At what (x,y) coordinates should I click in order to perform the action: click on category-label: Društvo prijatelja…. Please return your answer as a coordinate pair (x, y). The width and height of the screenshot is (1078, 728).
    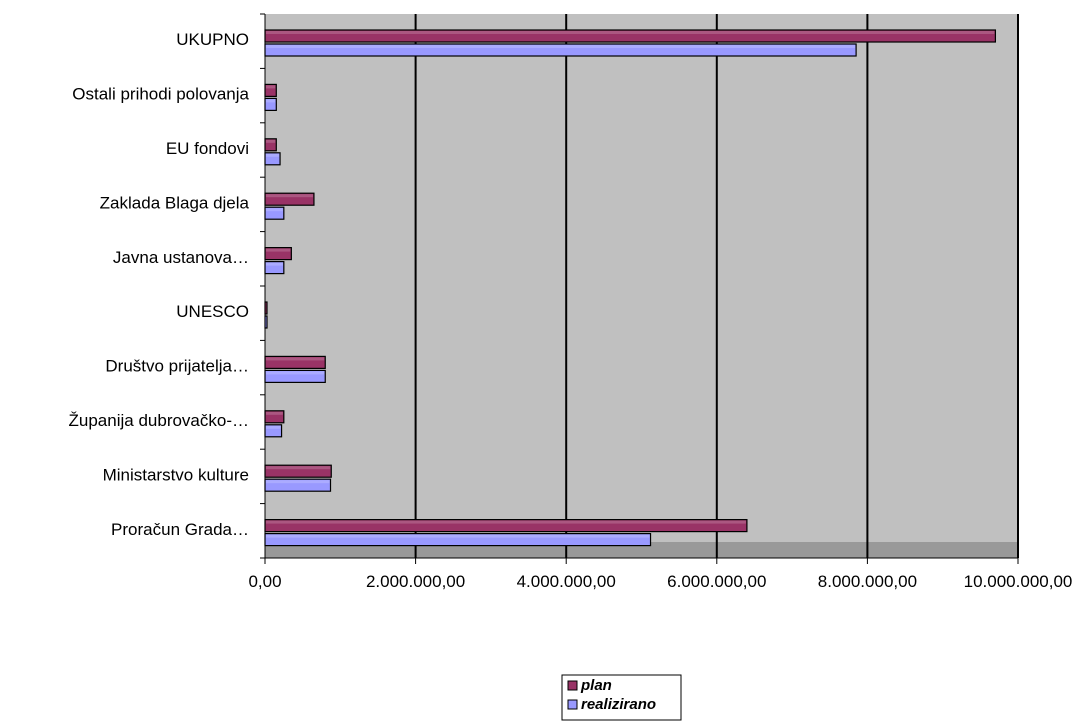
    Looking at the image, I should click on (177, 366).